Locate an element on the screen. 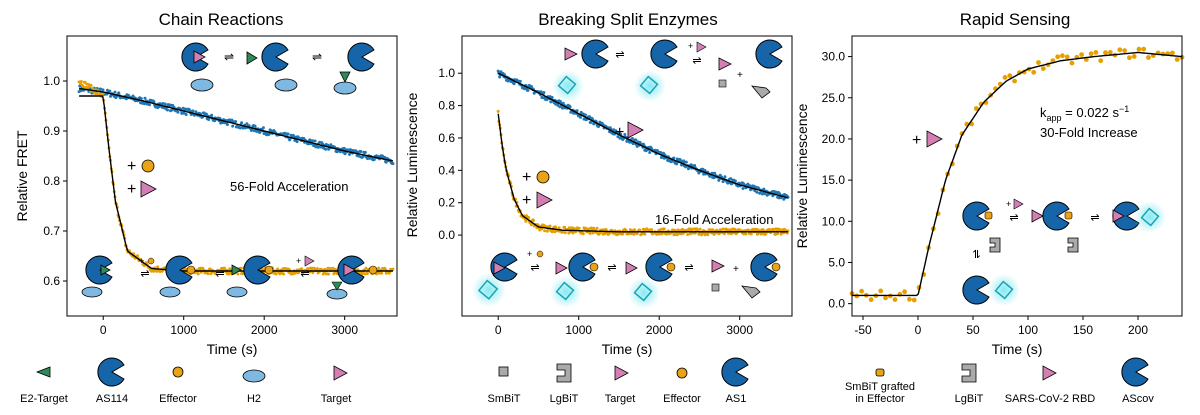 The height and width of the screenshot is (415, 1200). chart-title: Rapid Sensing is located at coordinates (1015, 19).